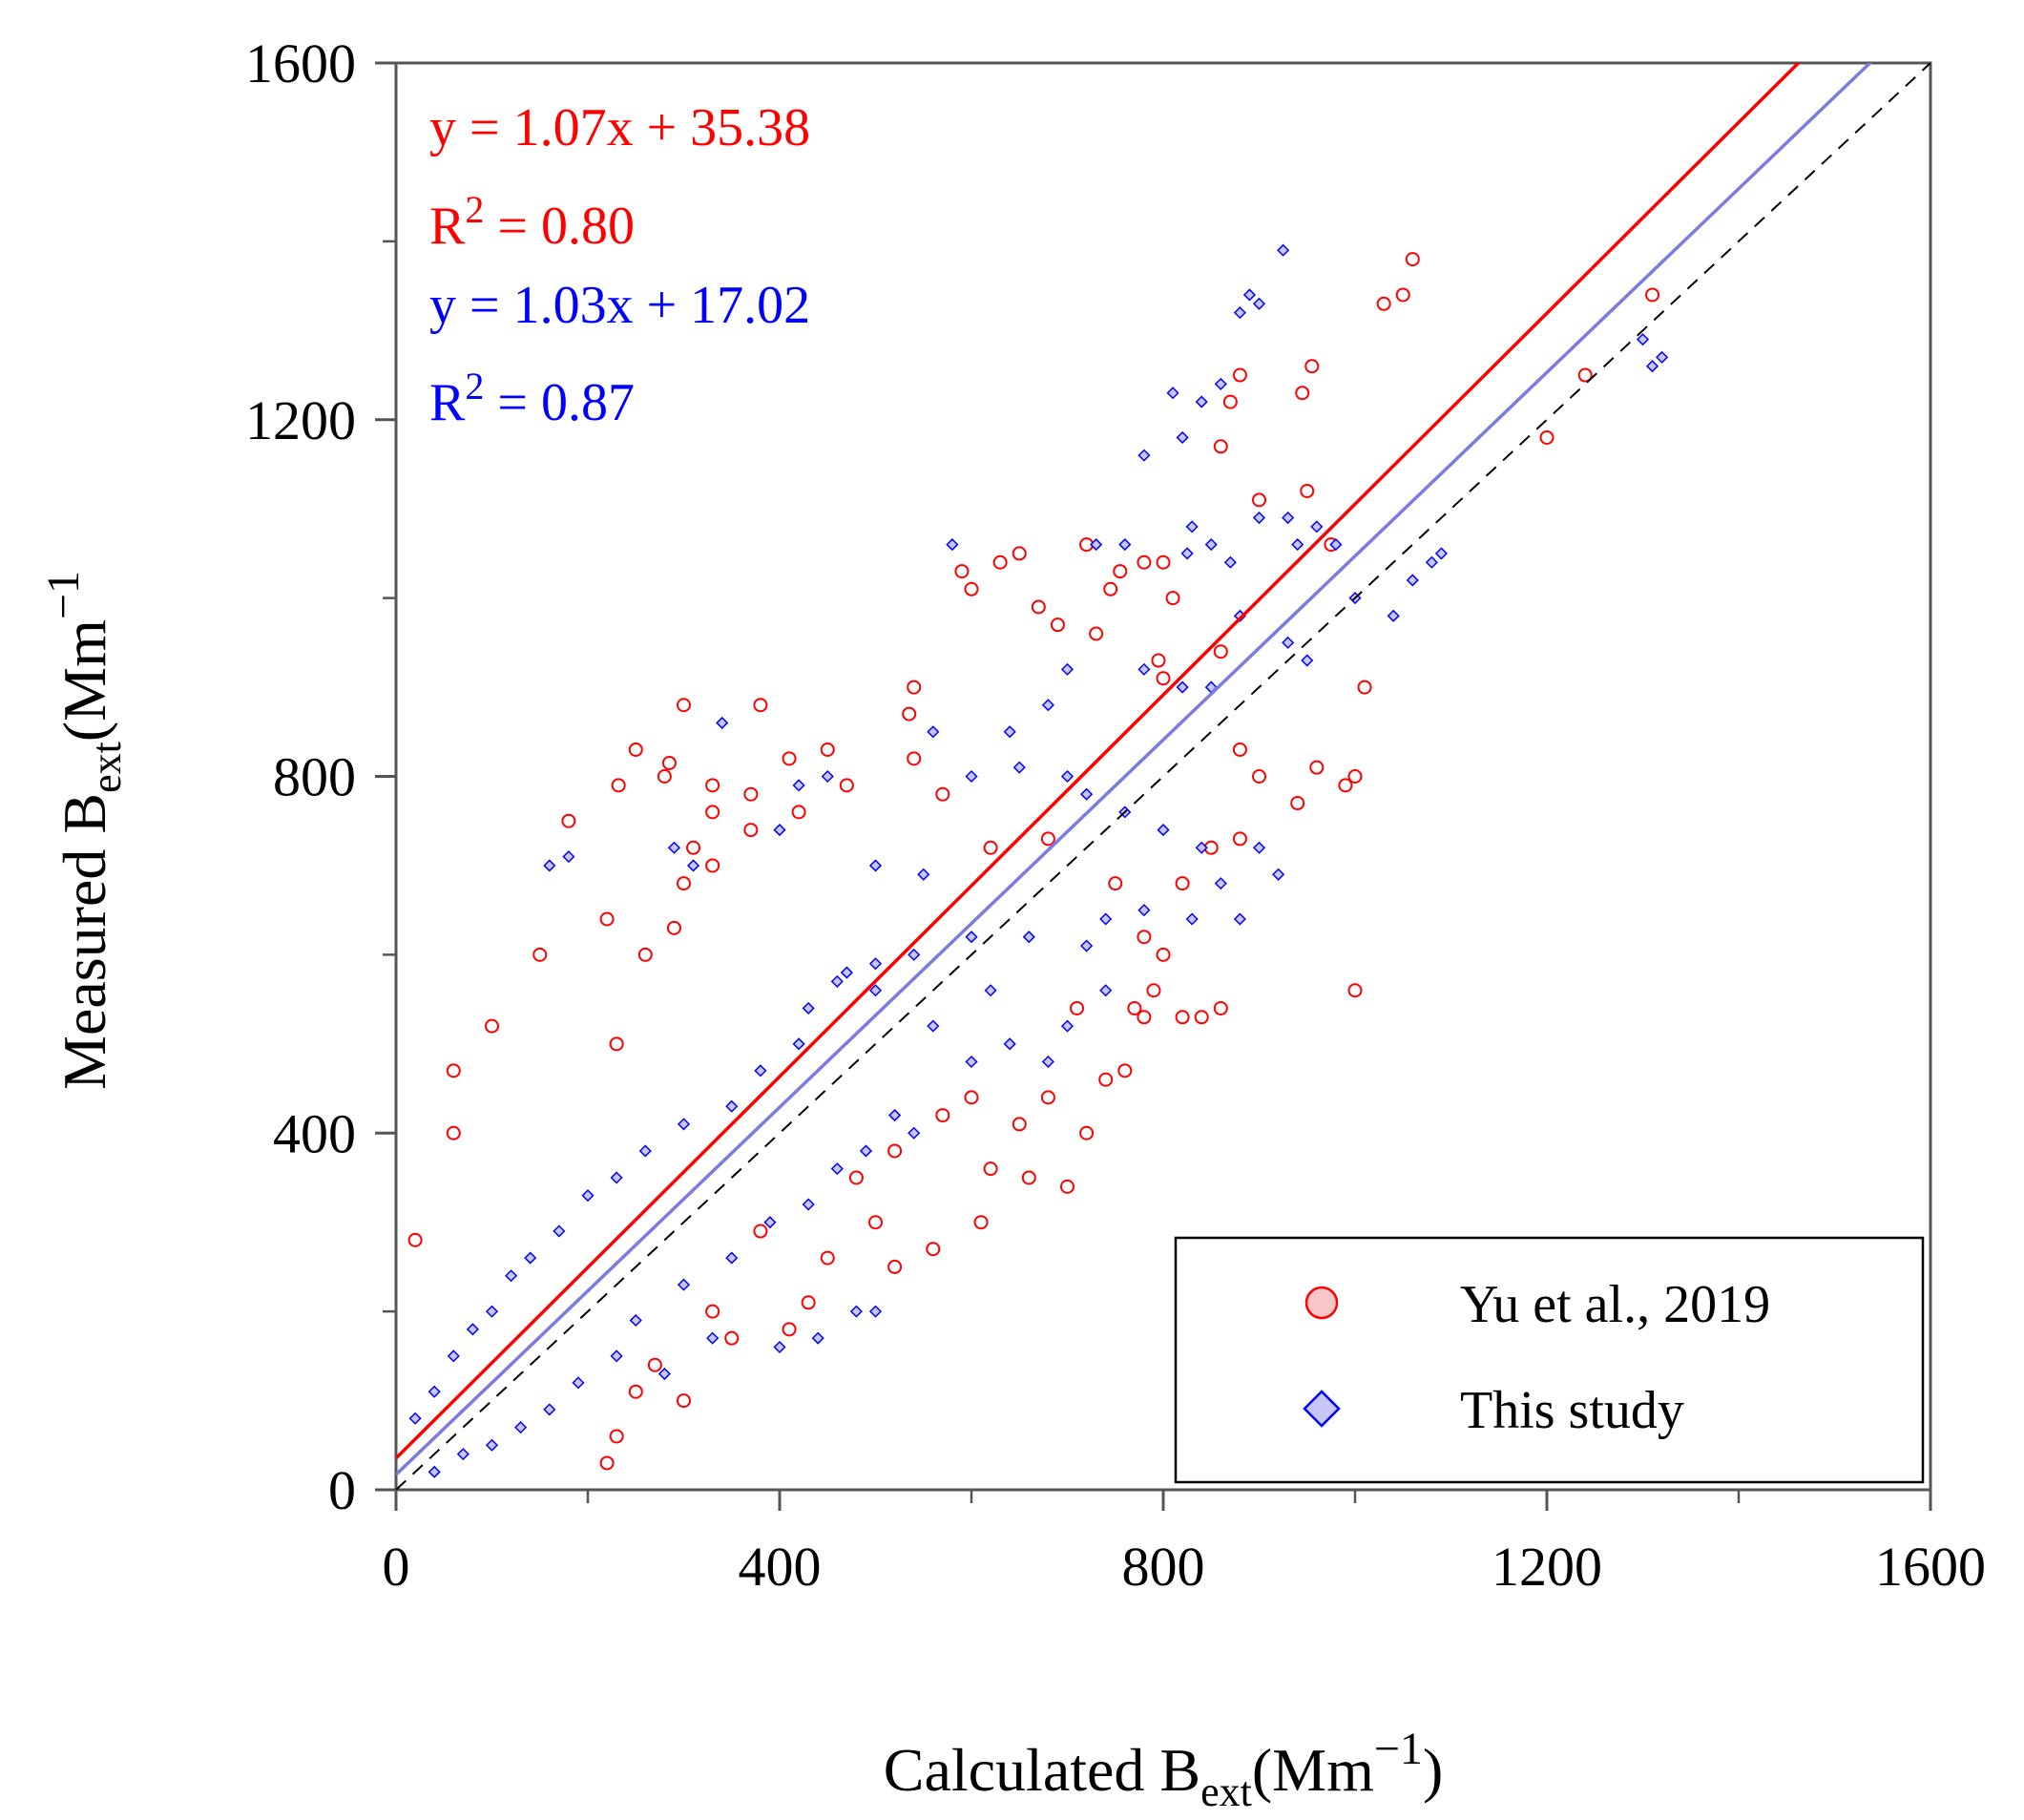 The image size is (2024, 1820). Describe the element at coordinates (1163, 1567) in the screenshot. I see `x-tick-label: 800` at that location.